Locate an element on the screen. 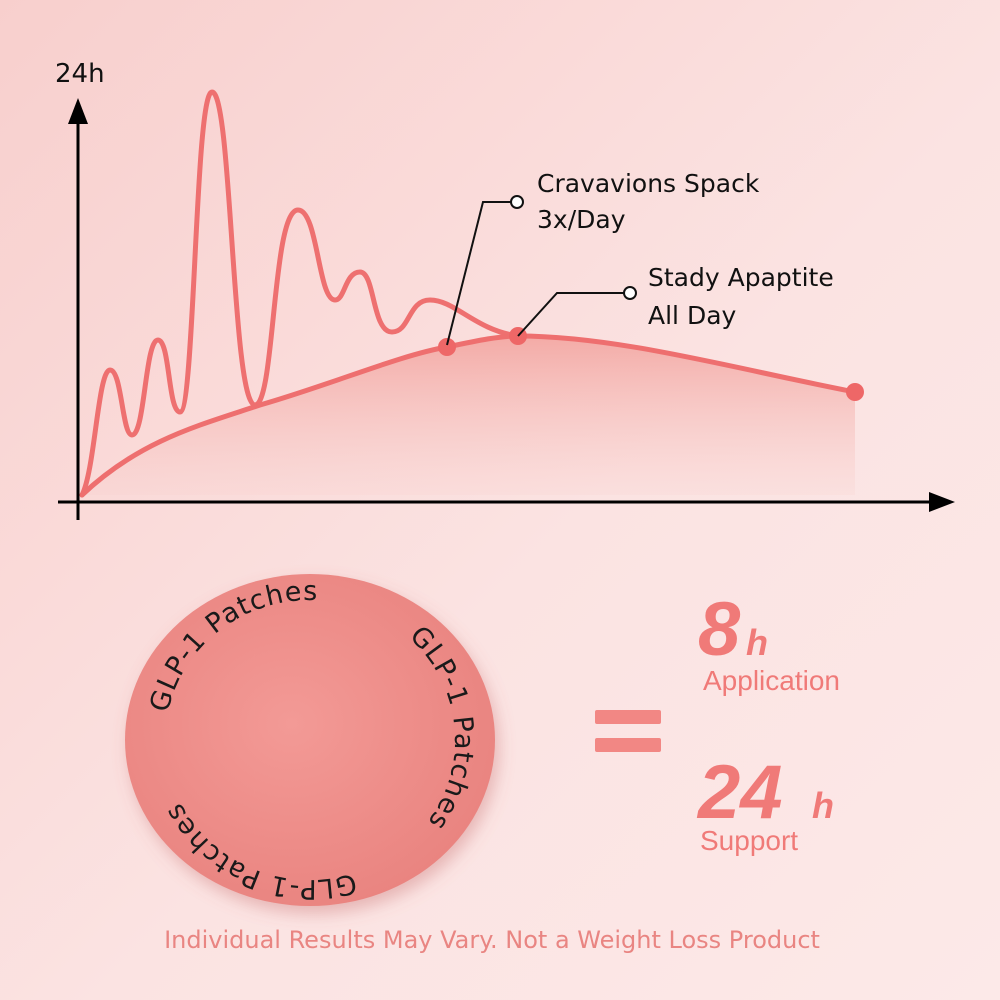 This screenshot has height=1000, width=1000. claim-label: Application is located at coordinates (771, 680).